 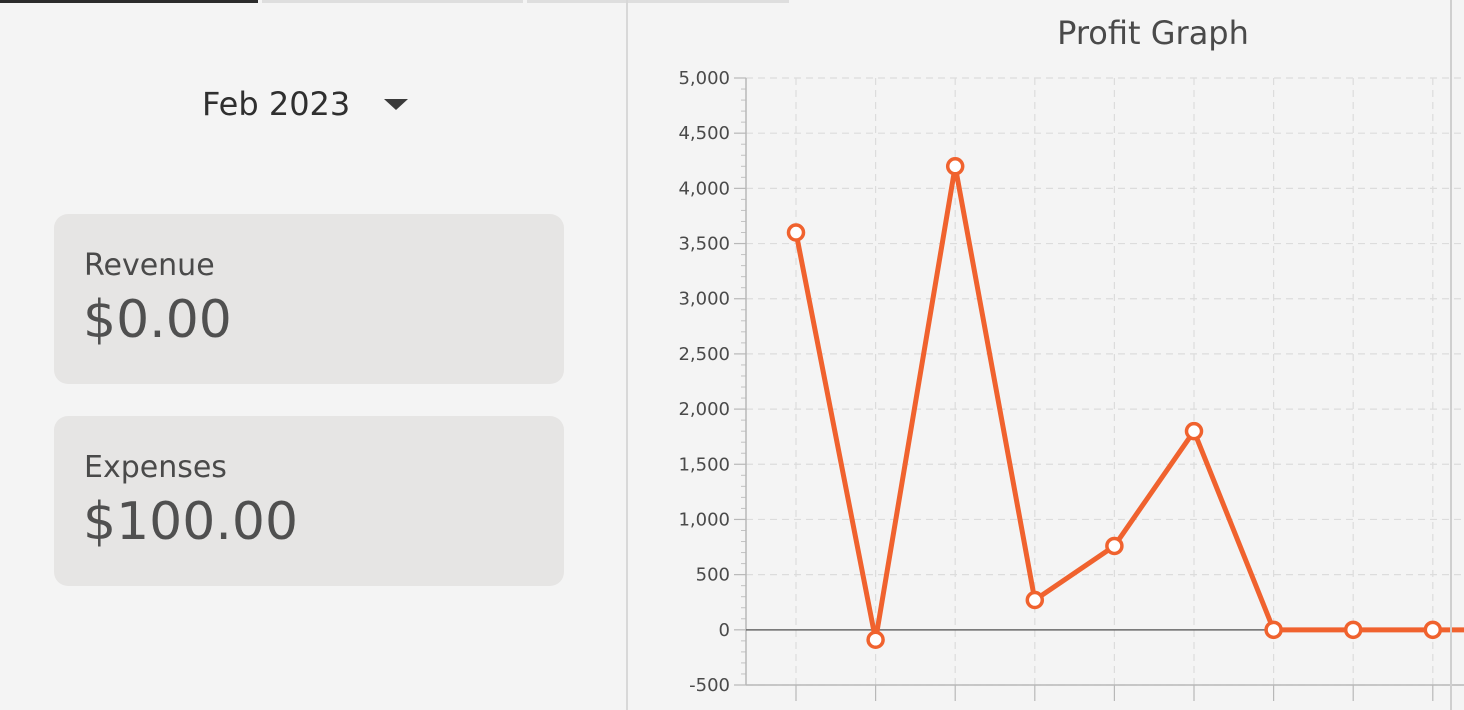 What do you see at coordinates (704, 78) in the screenshot?
I see `y-tick-label: 5,000` at bounding box center [704, 78].